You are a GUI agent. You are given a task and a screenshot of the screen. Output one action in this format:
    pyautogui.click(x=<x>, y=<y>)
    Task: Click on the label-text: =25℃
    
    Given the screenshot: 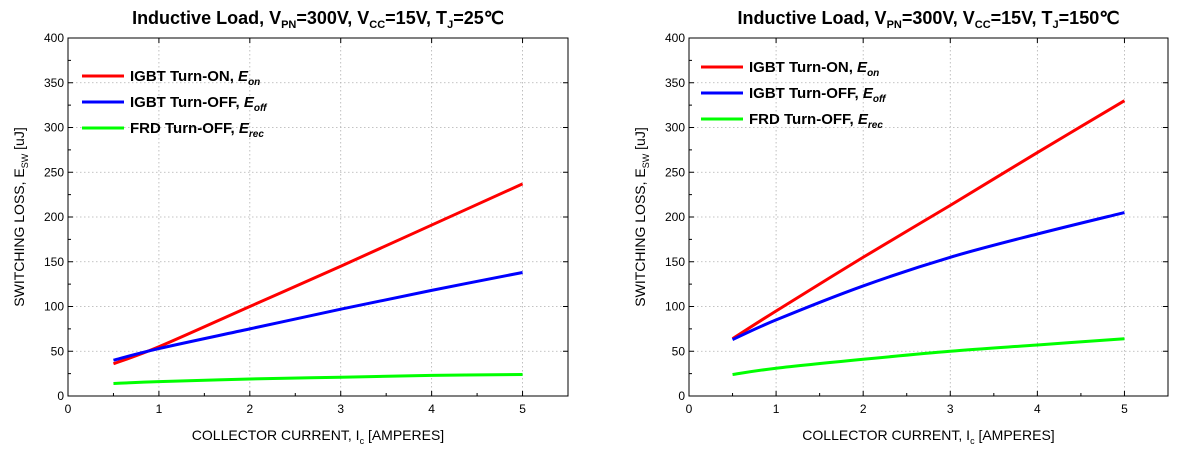 What is the action you would take?
    pyautogui.click(x=478, y=18)
    